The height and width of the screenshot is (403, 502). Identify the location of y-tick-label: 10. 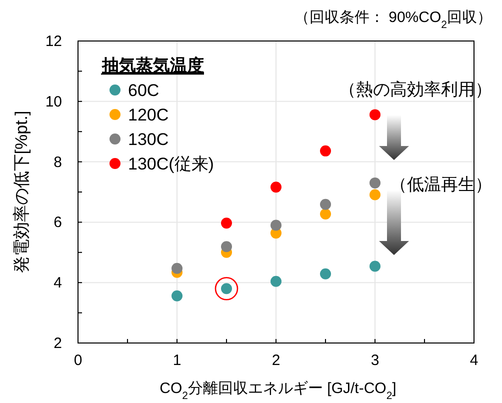
(53, 101).